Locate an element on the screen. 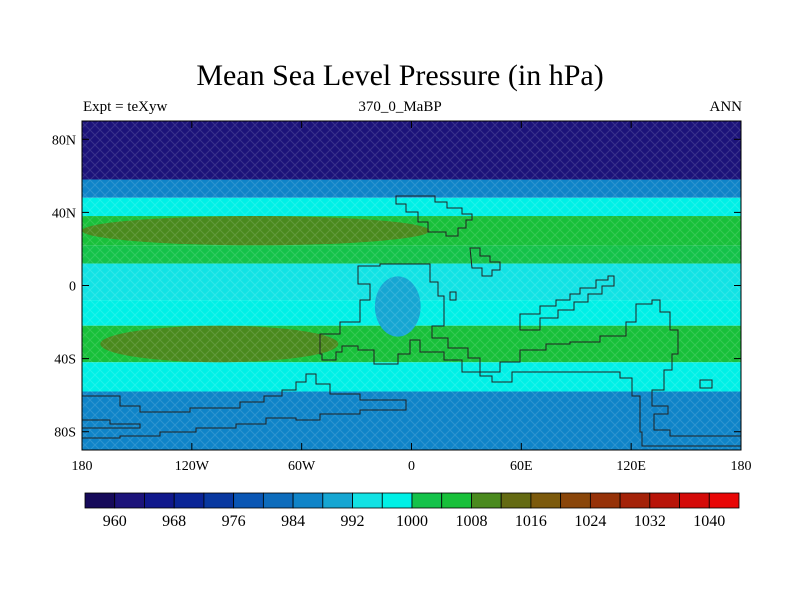  coastline-southeast-island is located at coordinates (706, 384).